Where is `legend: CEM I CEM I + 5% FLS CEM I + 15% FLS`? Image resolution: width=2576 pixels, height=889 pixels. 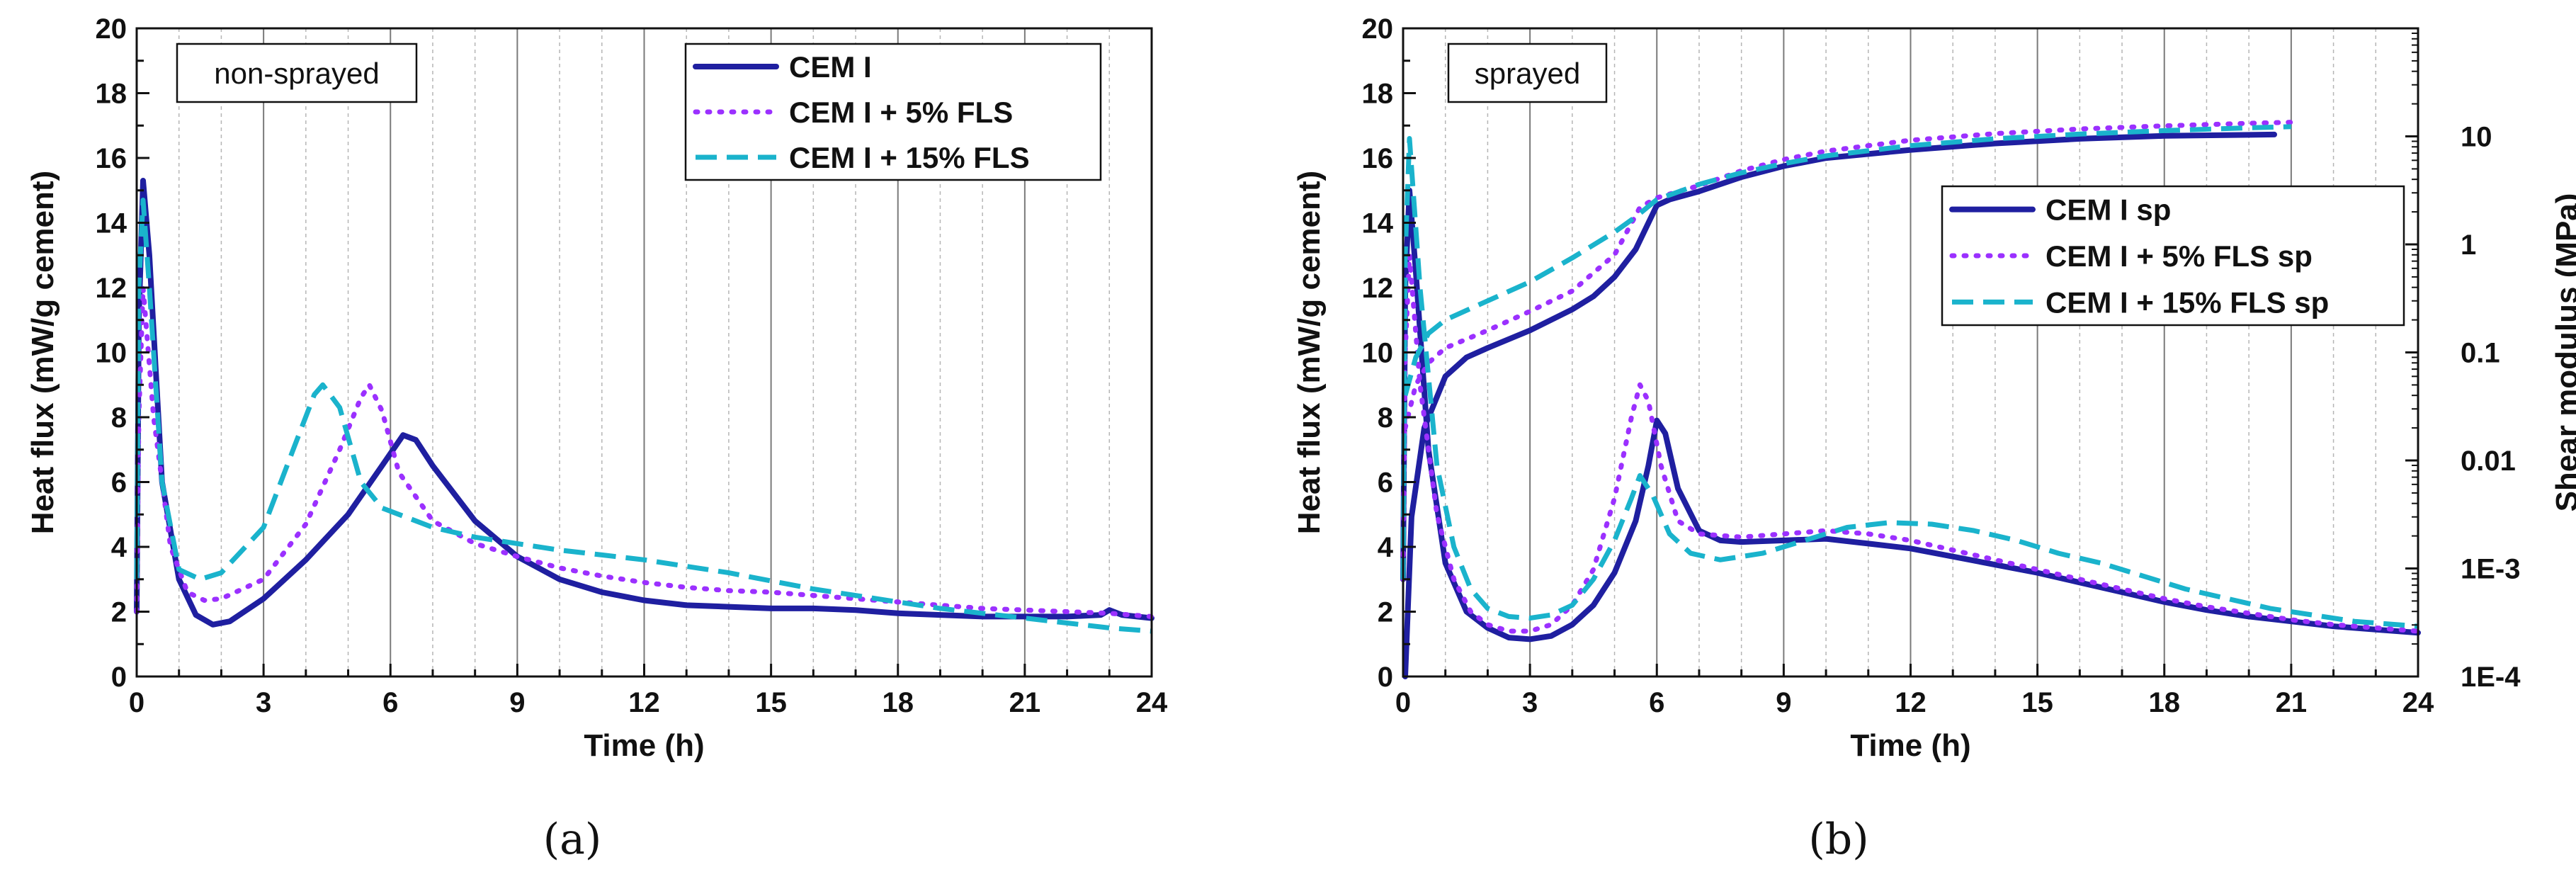
legend: CEM I CEM I + 5% FLS CEM I + 15% FLS is located at coordinates (893, 112).